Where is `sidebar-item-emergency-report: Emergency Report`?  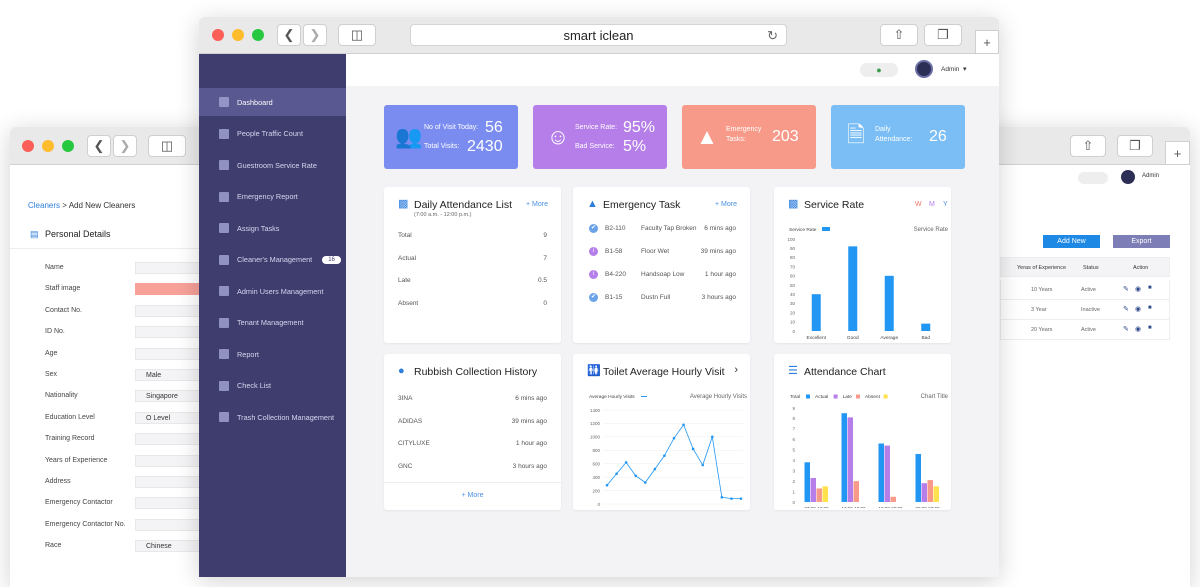 sidebar-item-emergency-report: Emergency Report is located at coordinates (272, 197).